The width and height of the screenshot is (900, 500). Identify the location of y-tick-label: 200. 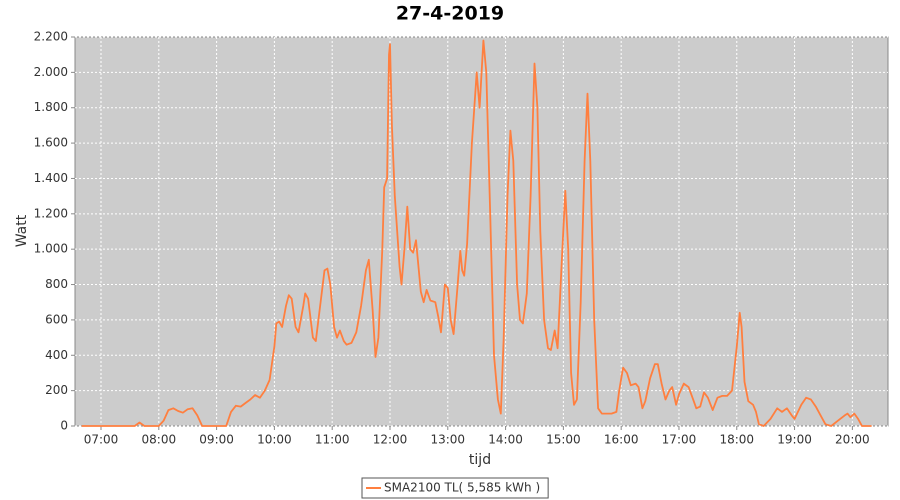
(56, 390).